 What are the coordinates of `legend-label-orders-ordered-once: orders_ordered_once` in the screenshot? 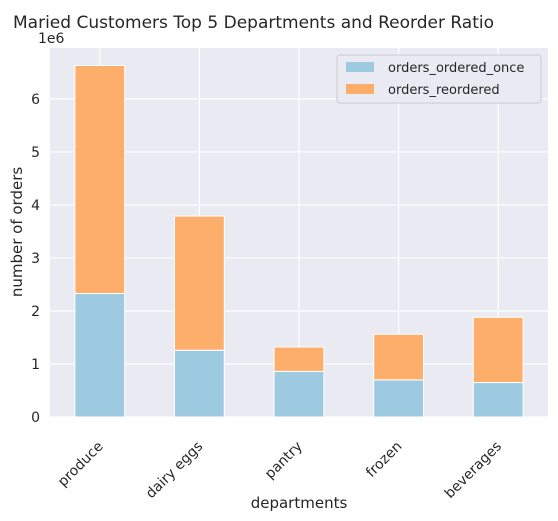 It's located at (456, 68).